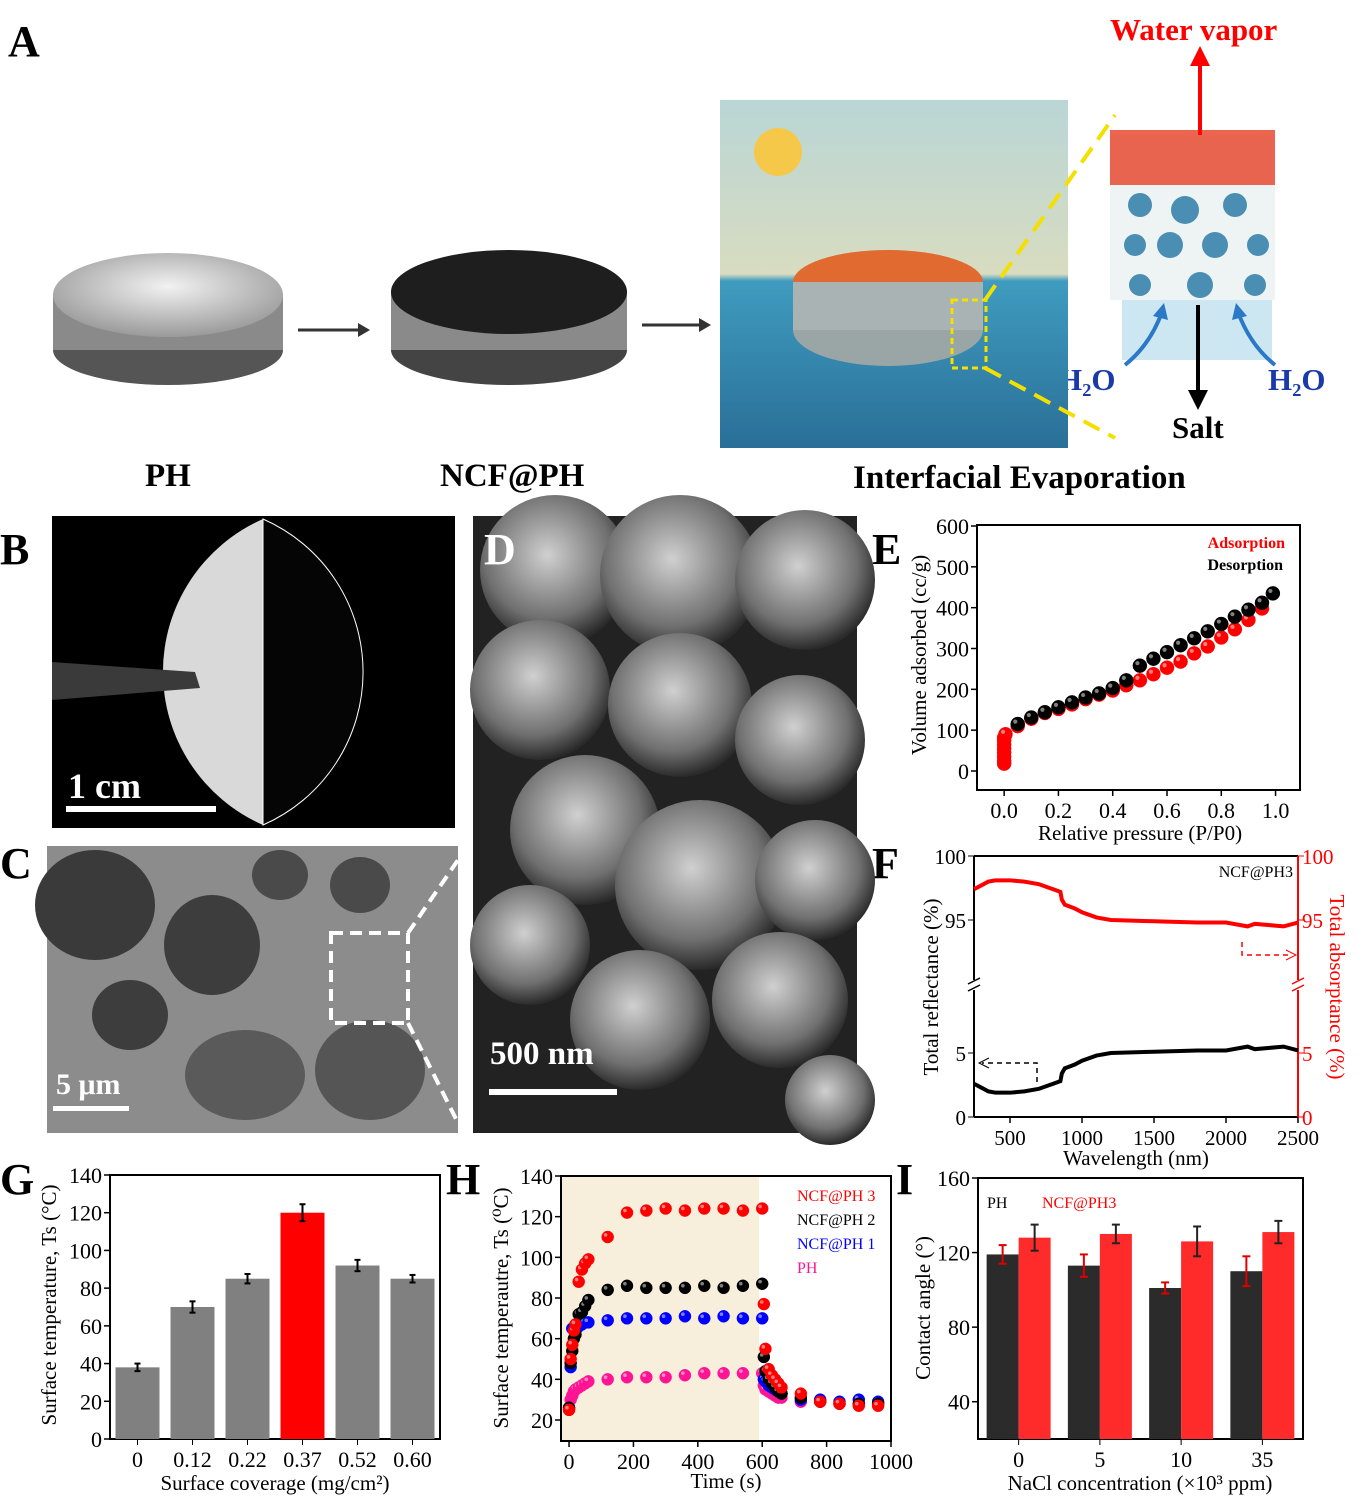  What do you see at coordinates (1194, 29) in the screenshot?
I see `water-vapor-label: Water vapor` at bounding box center [1194, 29].